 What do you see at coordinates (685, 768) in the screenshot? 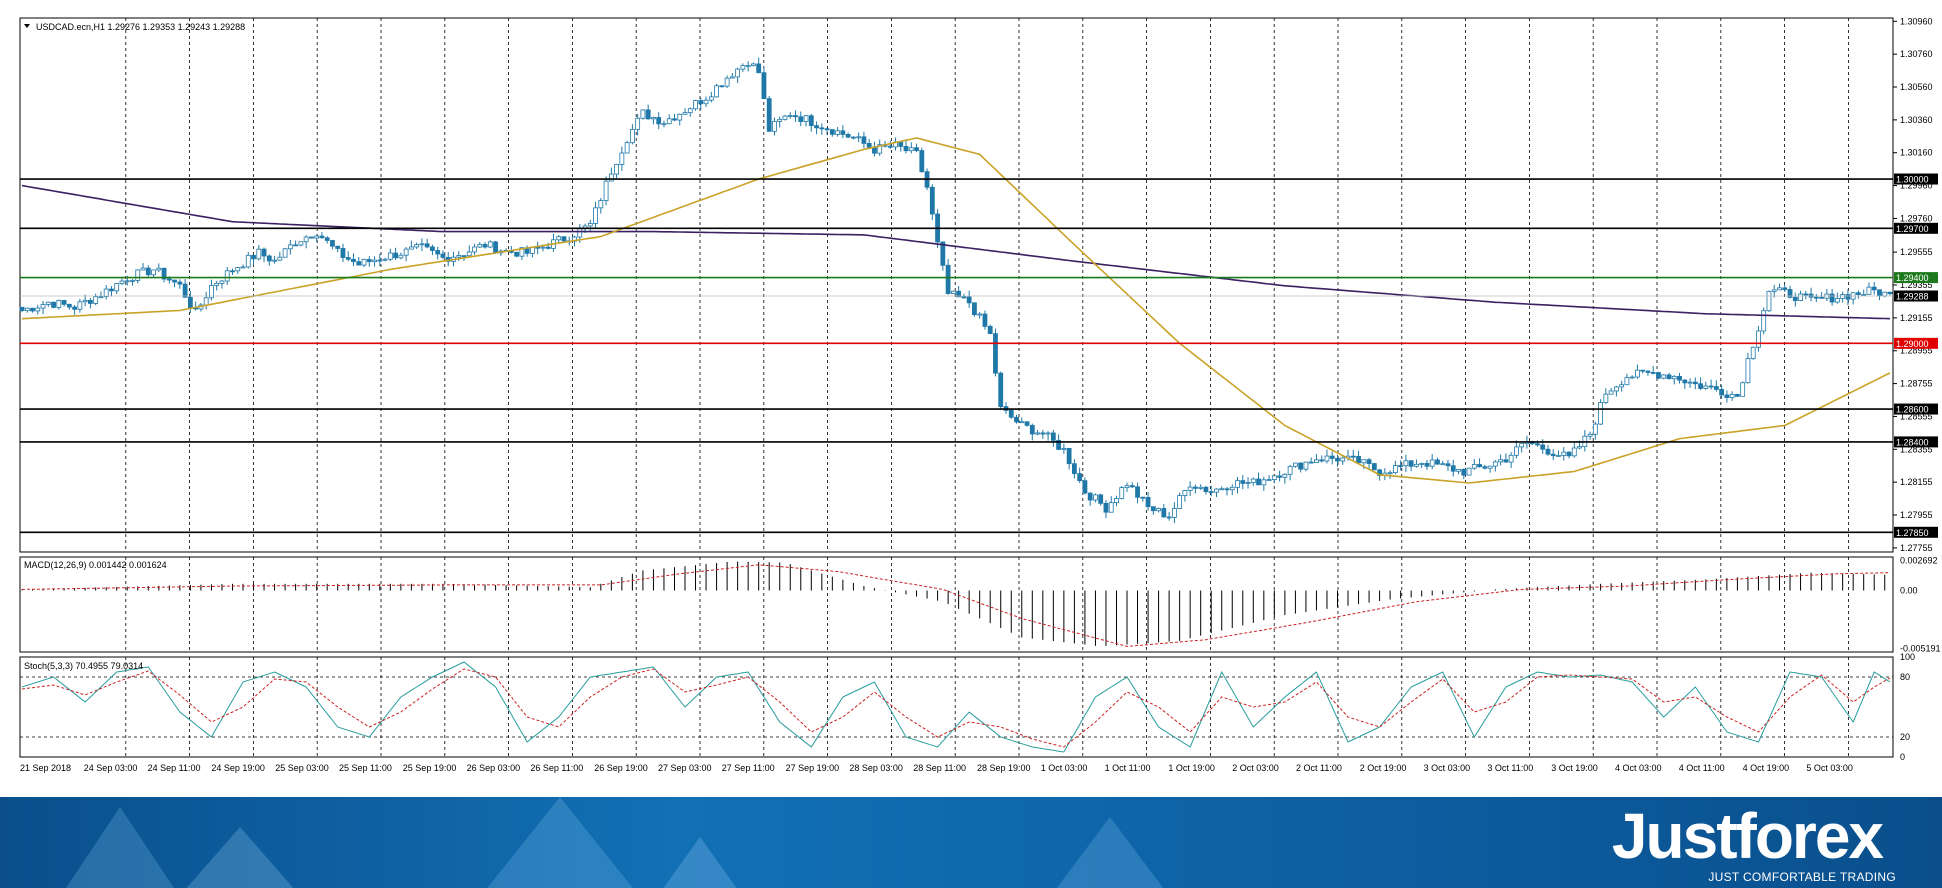
I see `time-tick-label: 27 Sep 03:00` at bounding box center [685, 768].